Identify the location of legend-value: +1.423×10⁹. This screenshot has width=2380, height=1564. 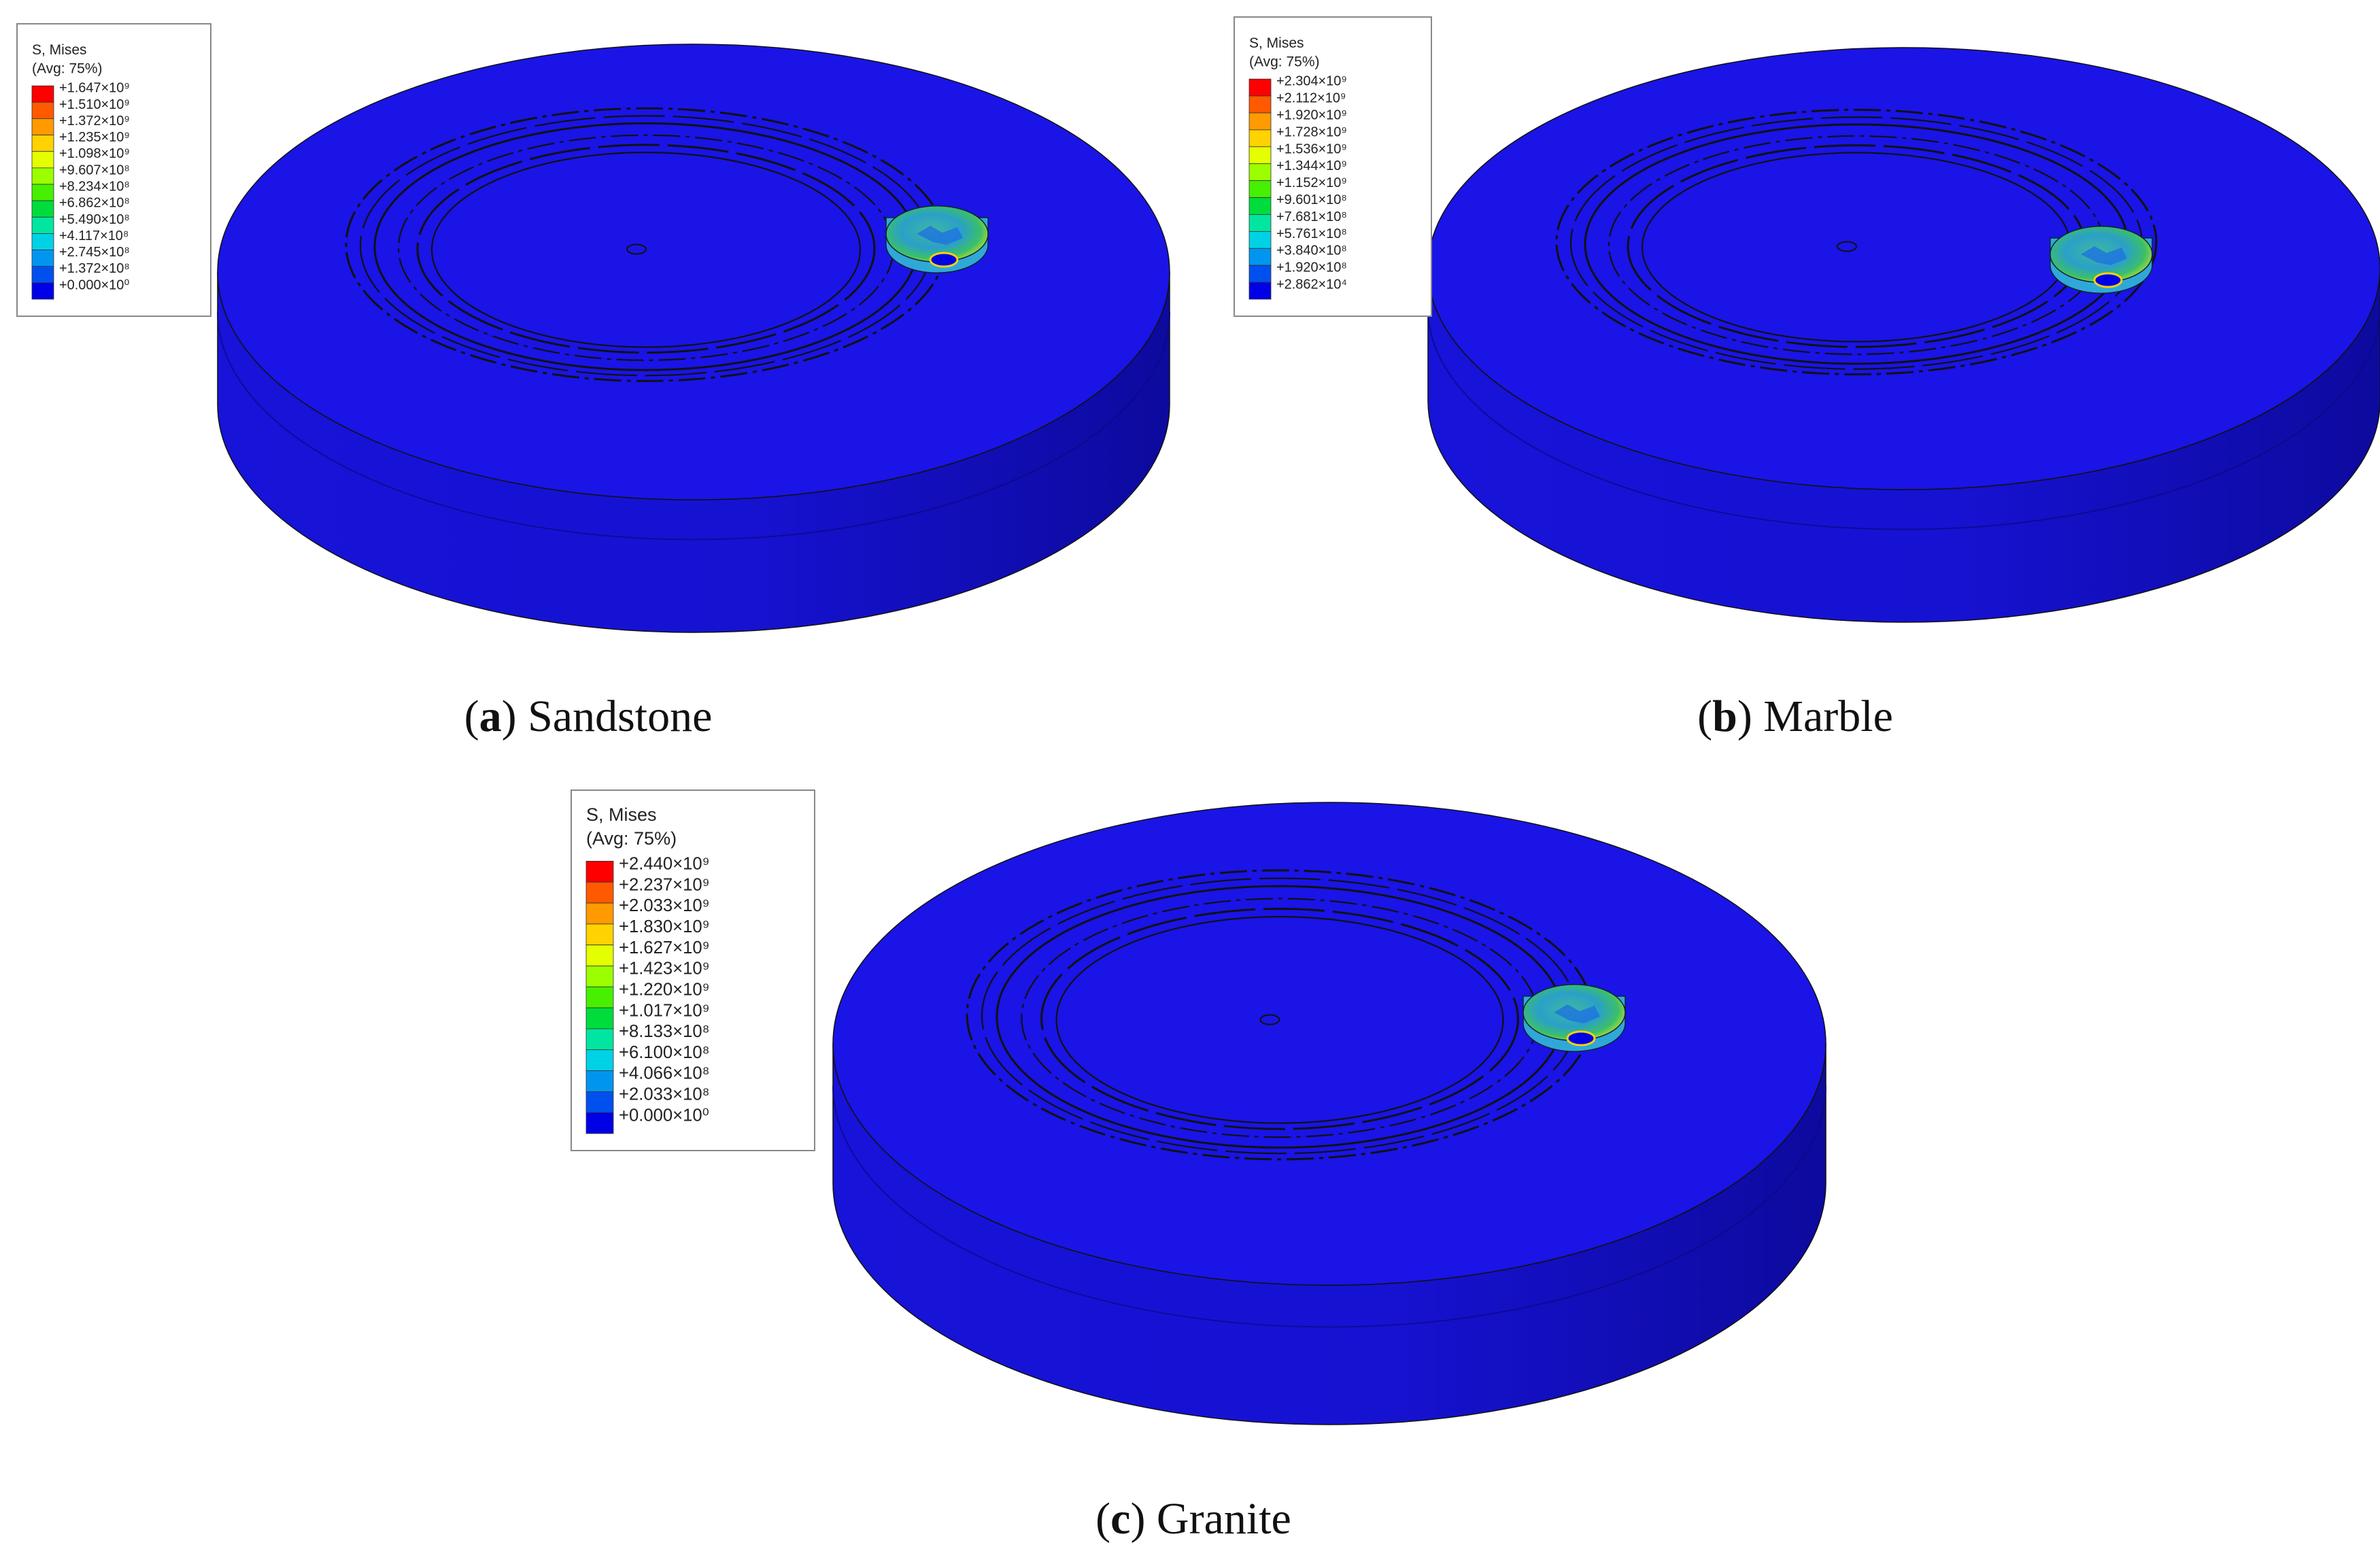
(665, 969).